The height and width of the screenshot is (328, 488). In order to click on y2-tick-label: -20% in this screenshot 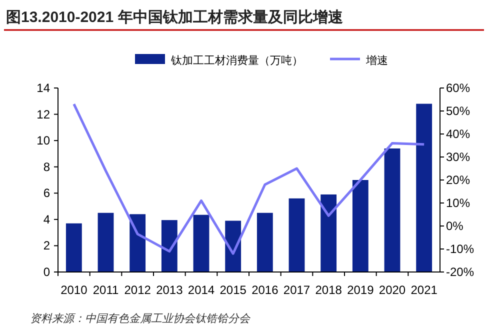, I will do `click(460, 272)`.